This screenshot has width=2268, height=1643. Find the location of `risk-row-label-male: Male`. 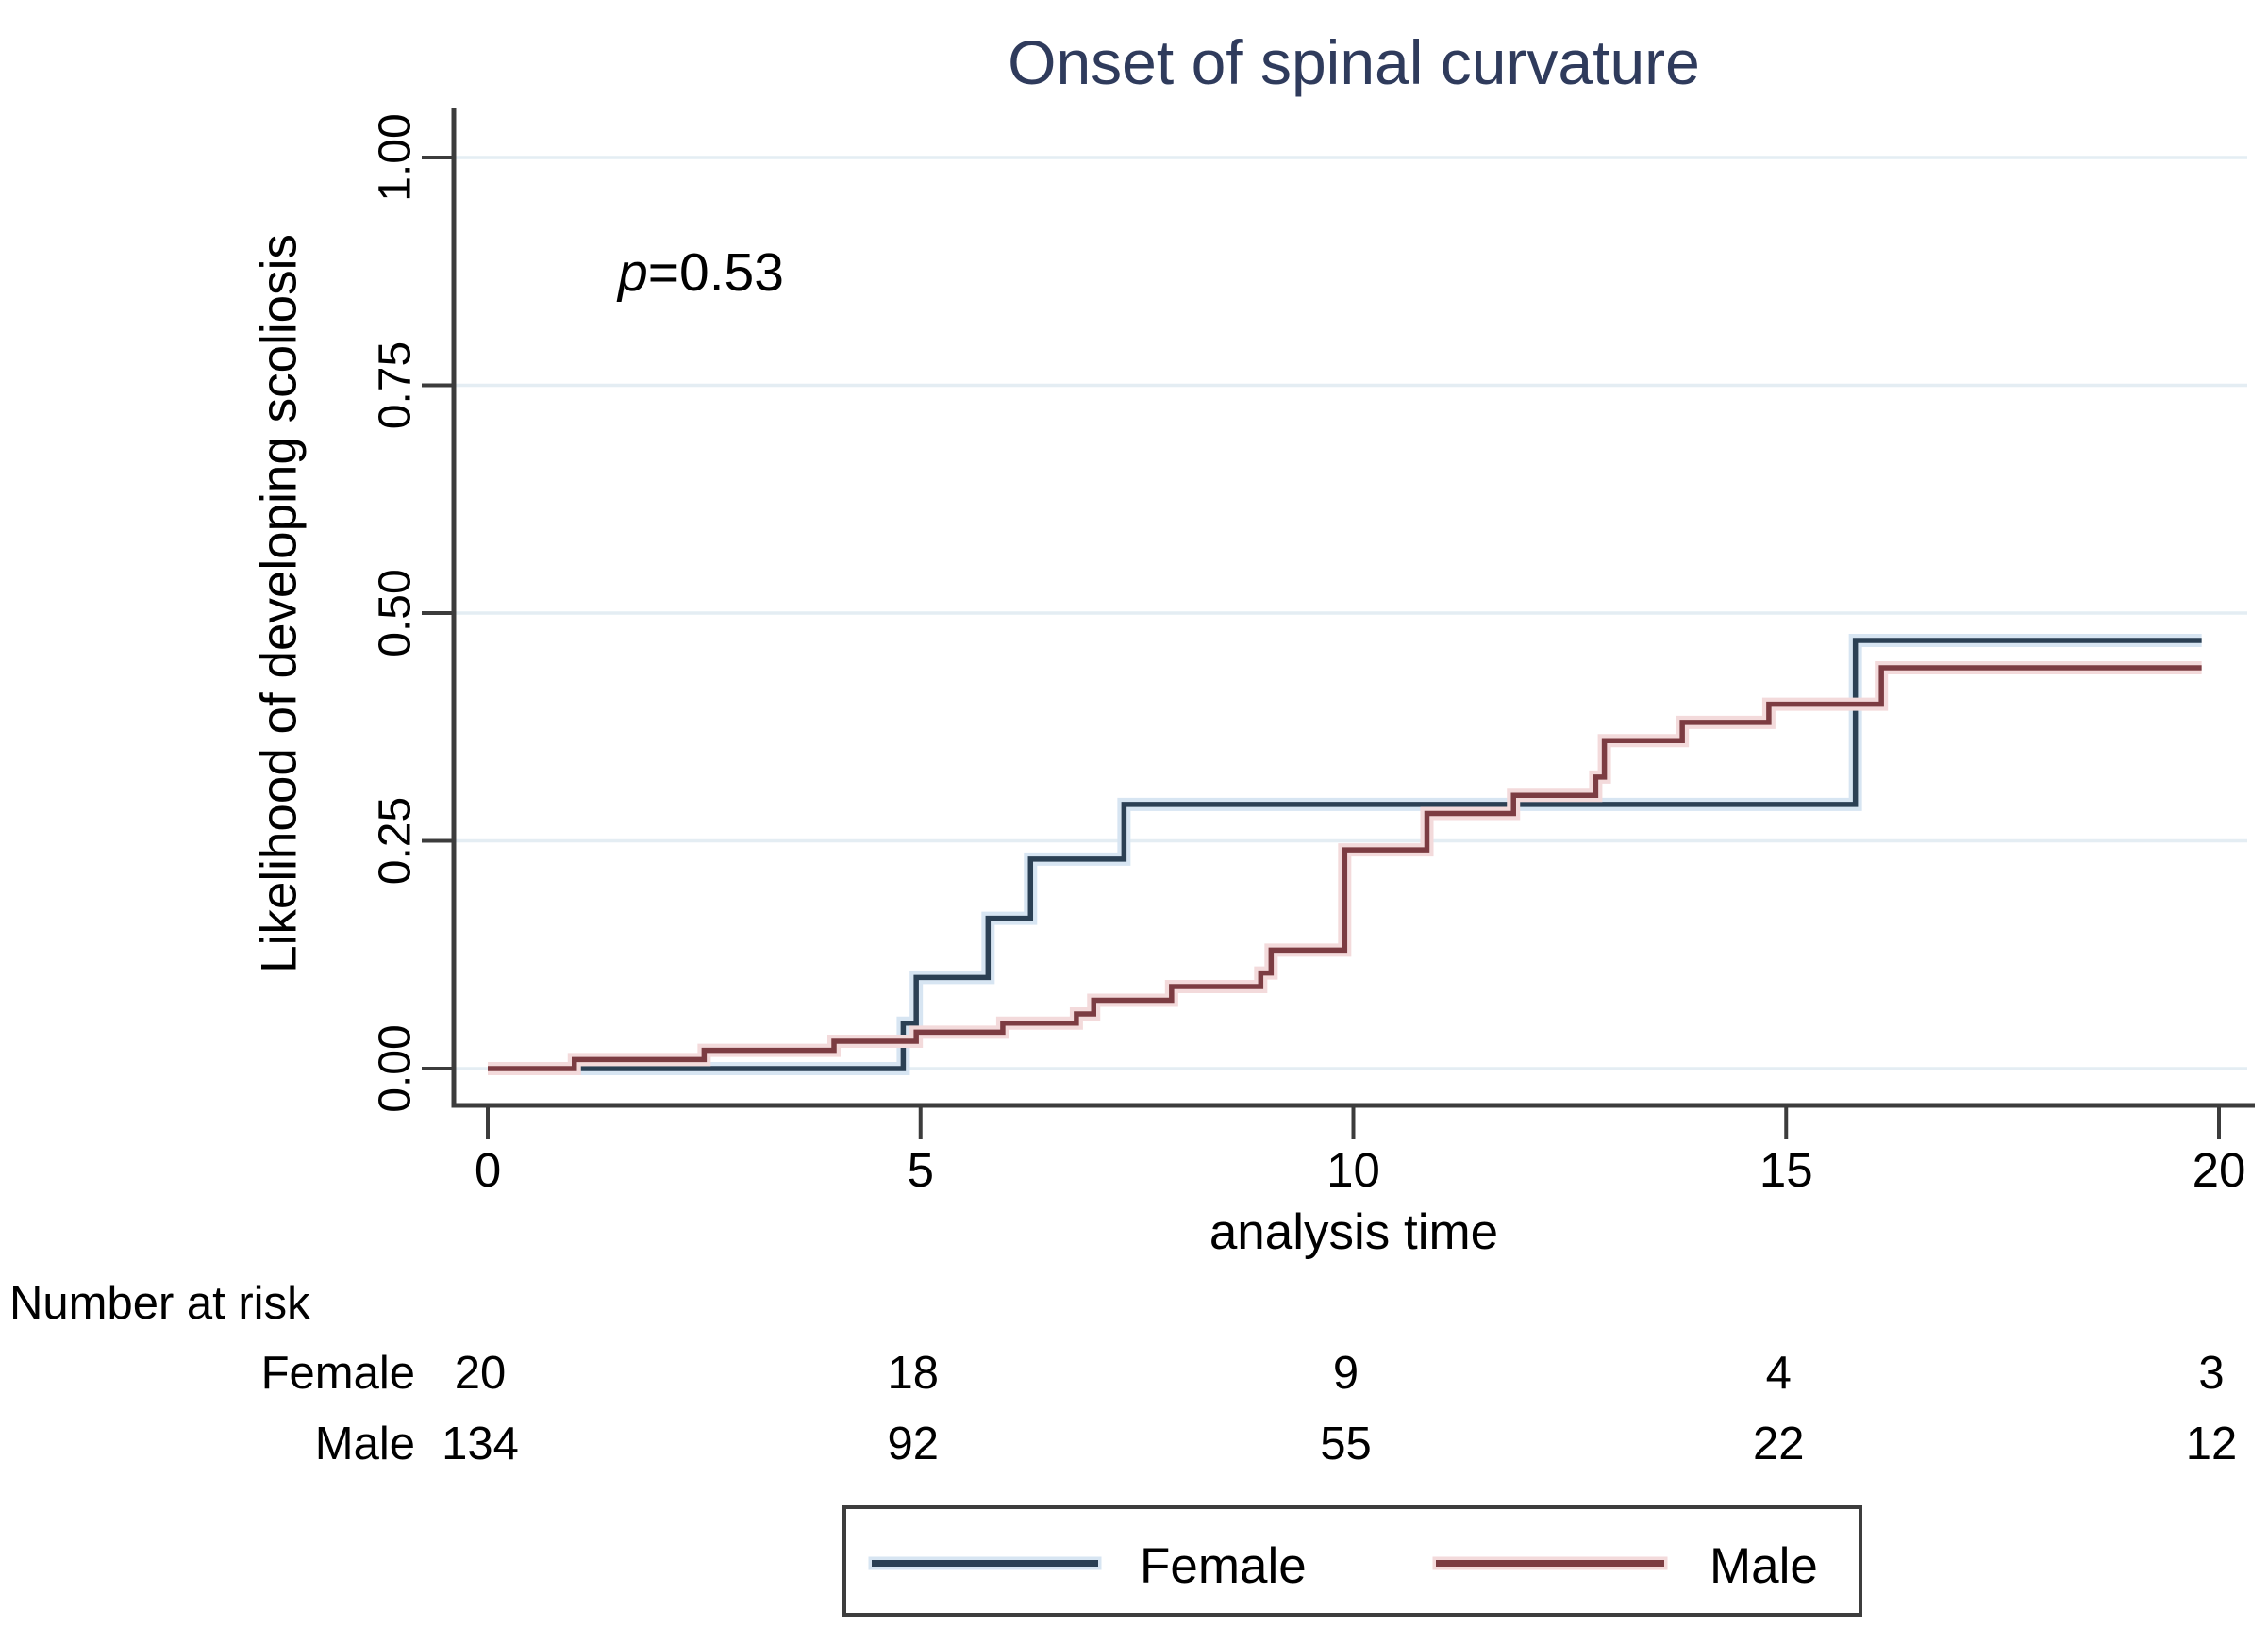

risk-row-label-male: Male is located at coordinates (365, 1444).